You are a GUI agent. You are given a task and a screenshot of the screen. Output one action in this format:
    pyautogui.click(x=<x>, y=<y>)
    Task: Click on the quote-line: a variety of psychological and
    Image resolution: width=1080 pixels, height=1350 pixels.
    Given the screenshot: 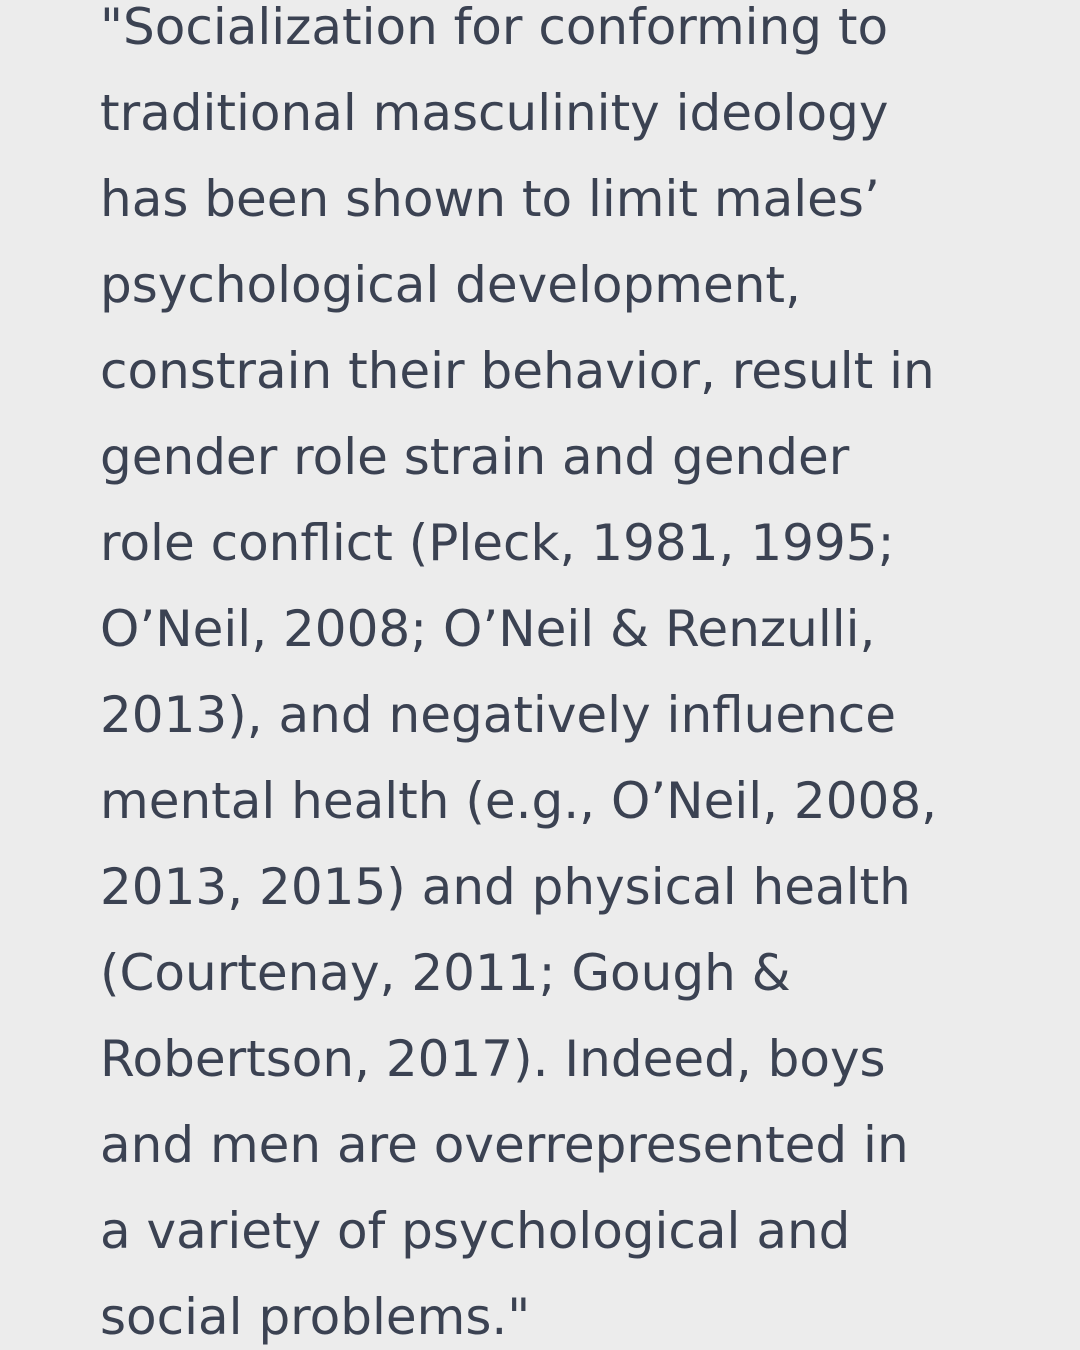 What is the action you would take?
    pyautogui.click(x=475, y=1231)
    